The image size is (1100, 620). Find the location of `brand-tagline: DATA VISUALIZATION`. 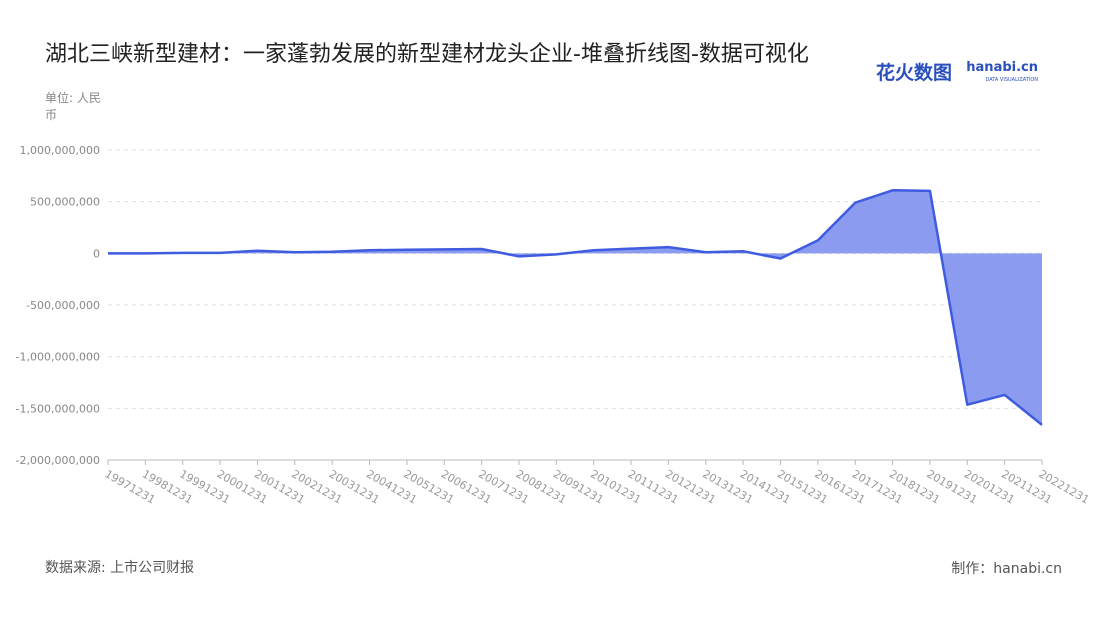

brand-tagline: DATA VISUALIZATION is located at coordinates (1011, 80).